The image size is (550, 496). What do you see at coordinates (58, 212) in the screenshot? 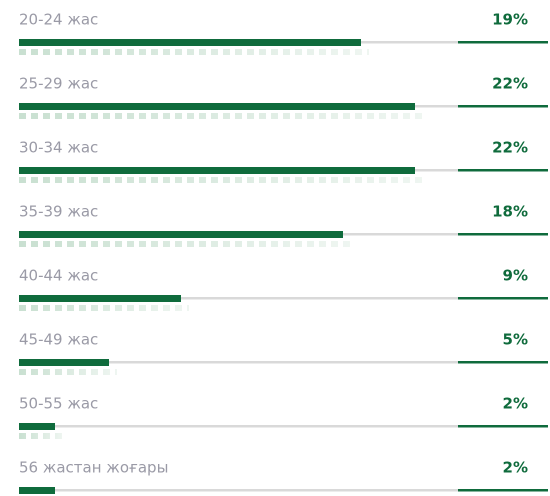
I see `category-label: 35-39 жас` at bounding box center [58, 212].